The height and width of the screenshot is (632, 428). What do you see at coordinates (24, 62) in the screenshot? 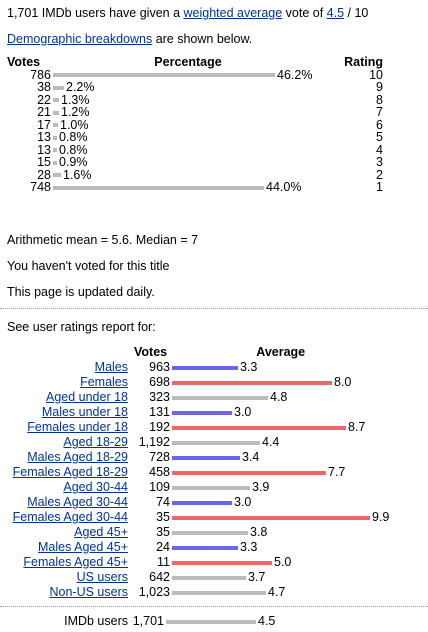
I see `votes-header: Votes` at bounding box center [24, 62].